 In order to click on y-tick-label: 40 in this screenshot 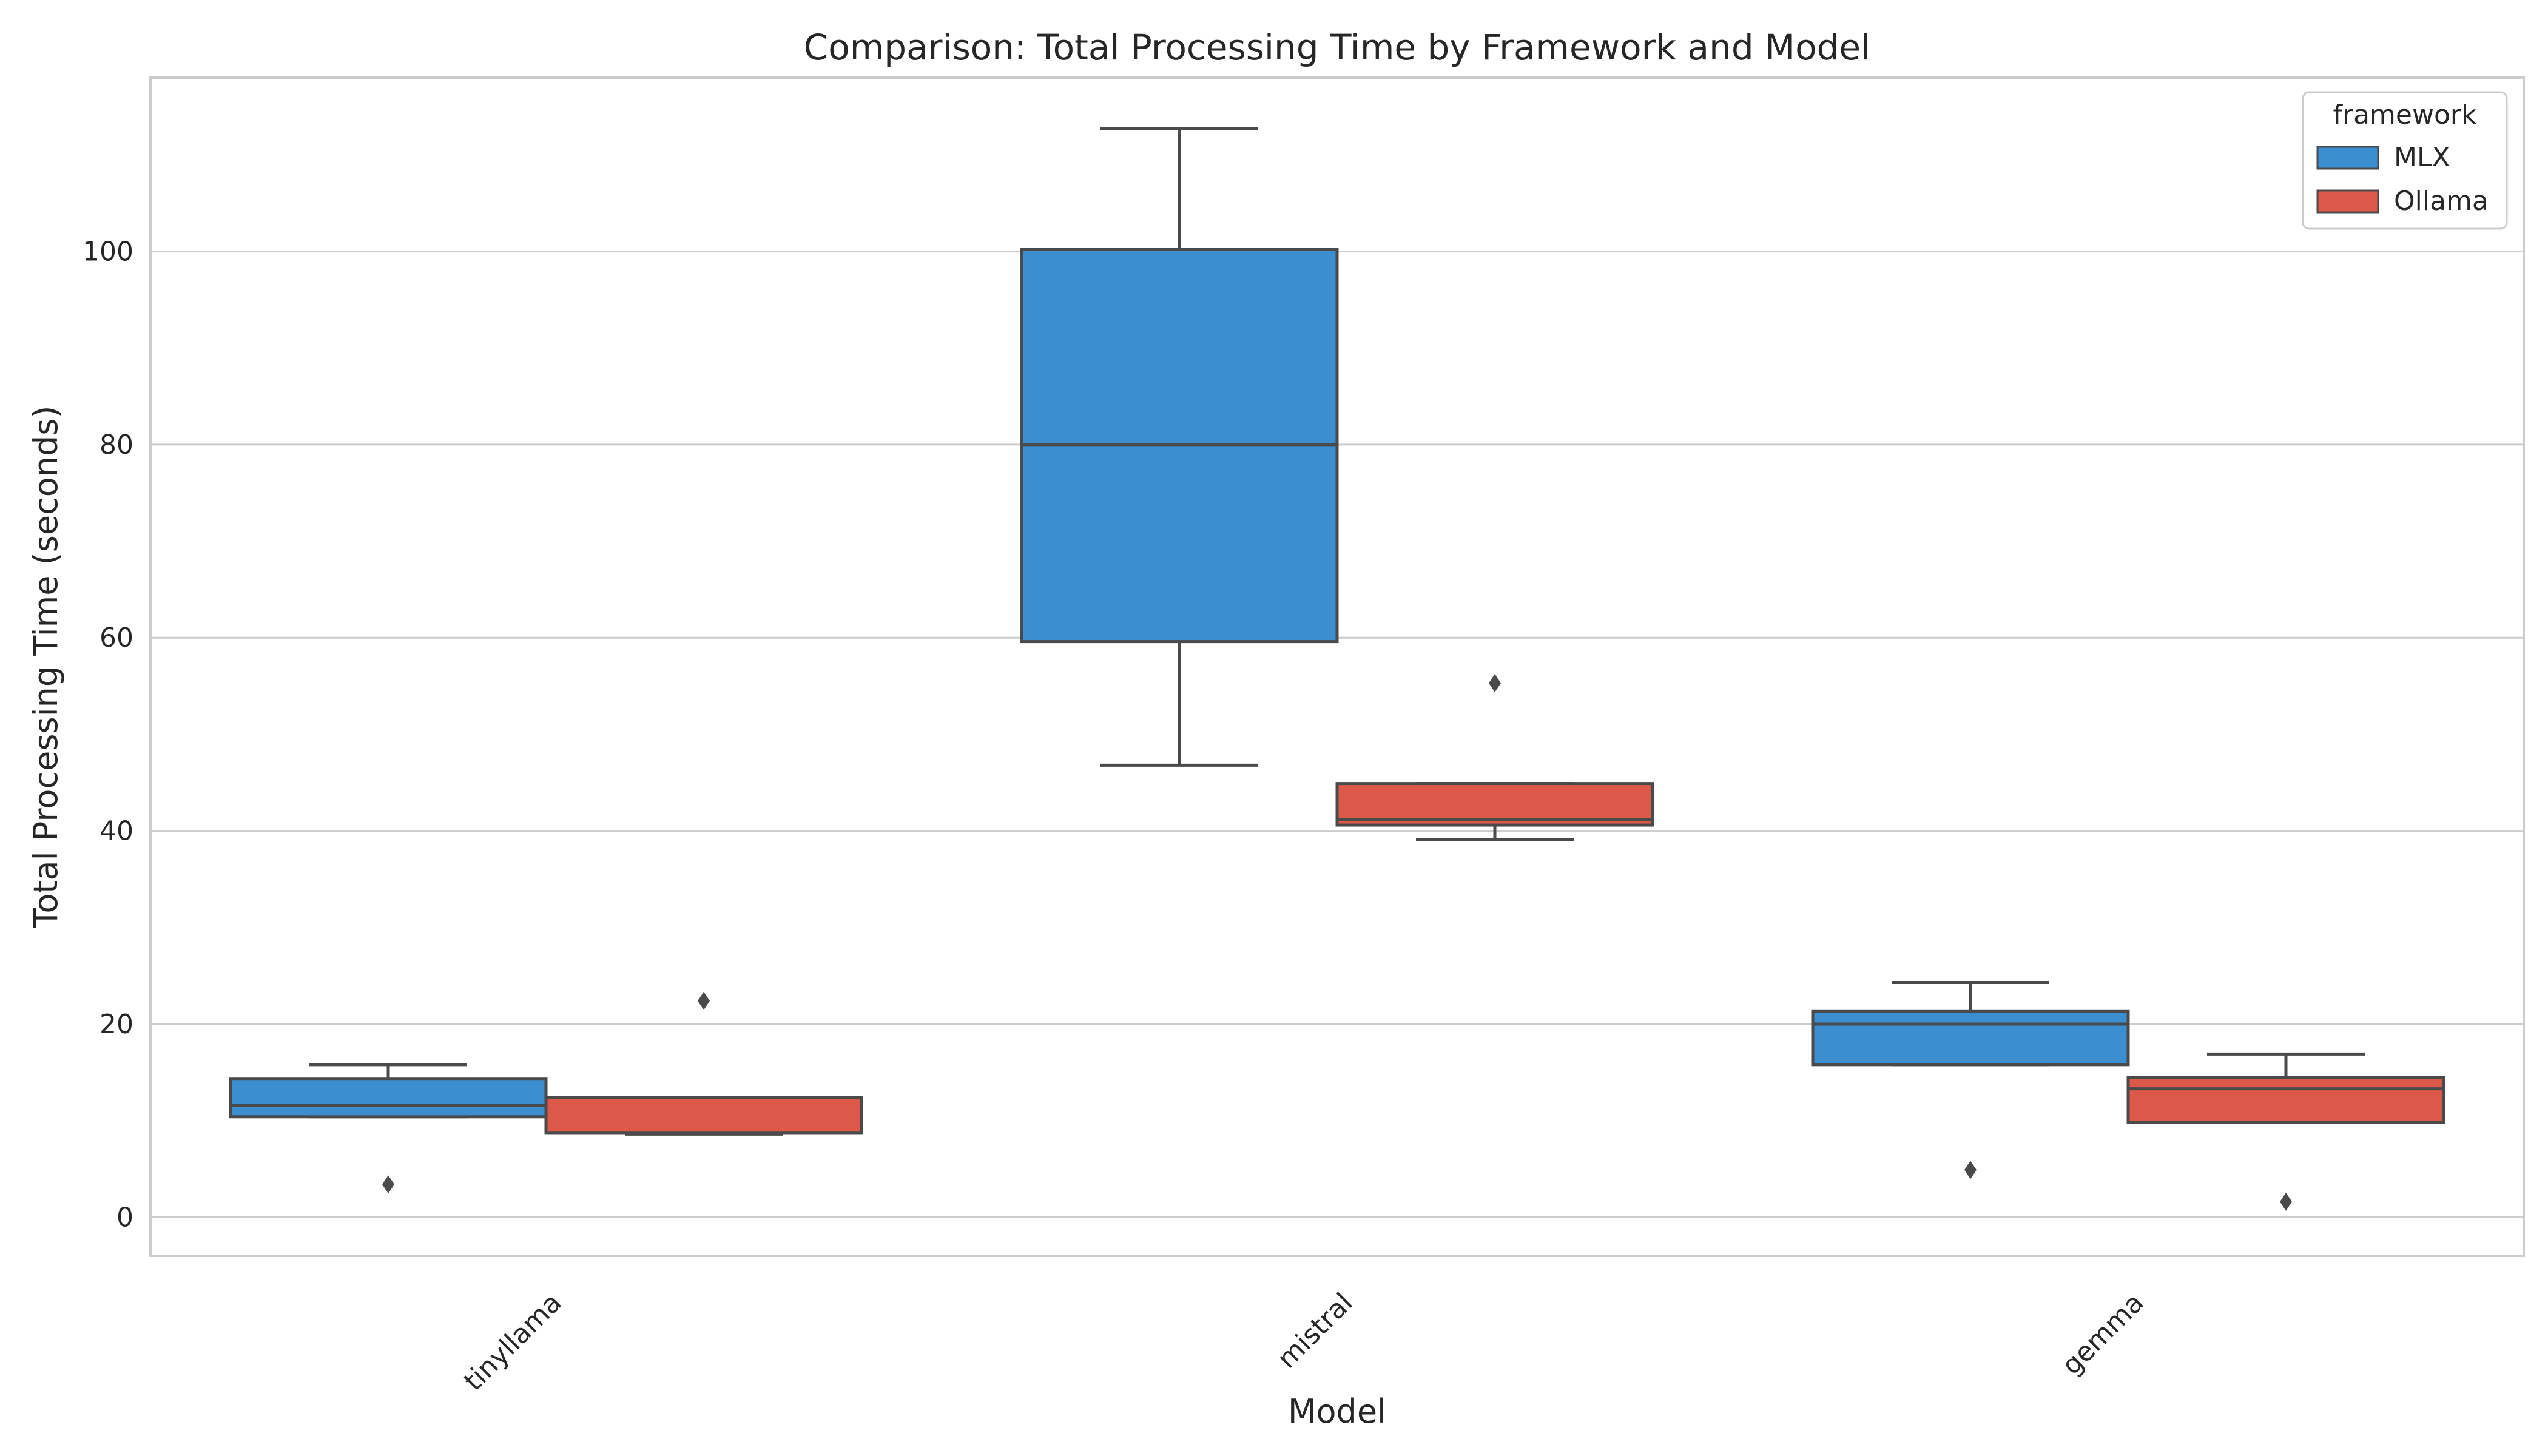, I will do `click(116, 831)`.